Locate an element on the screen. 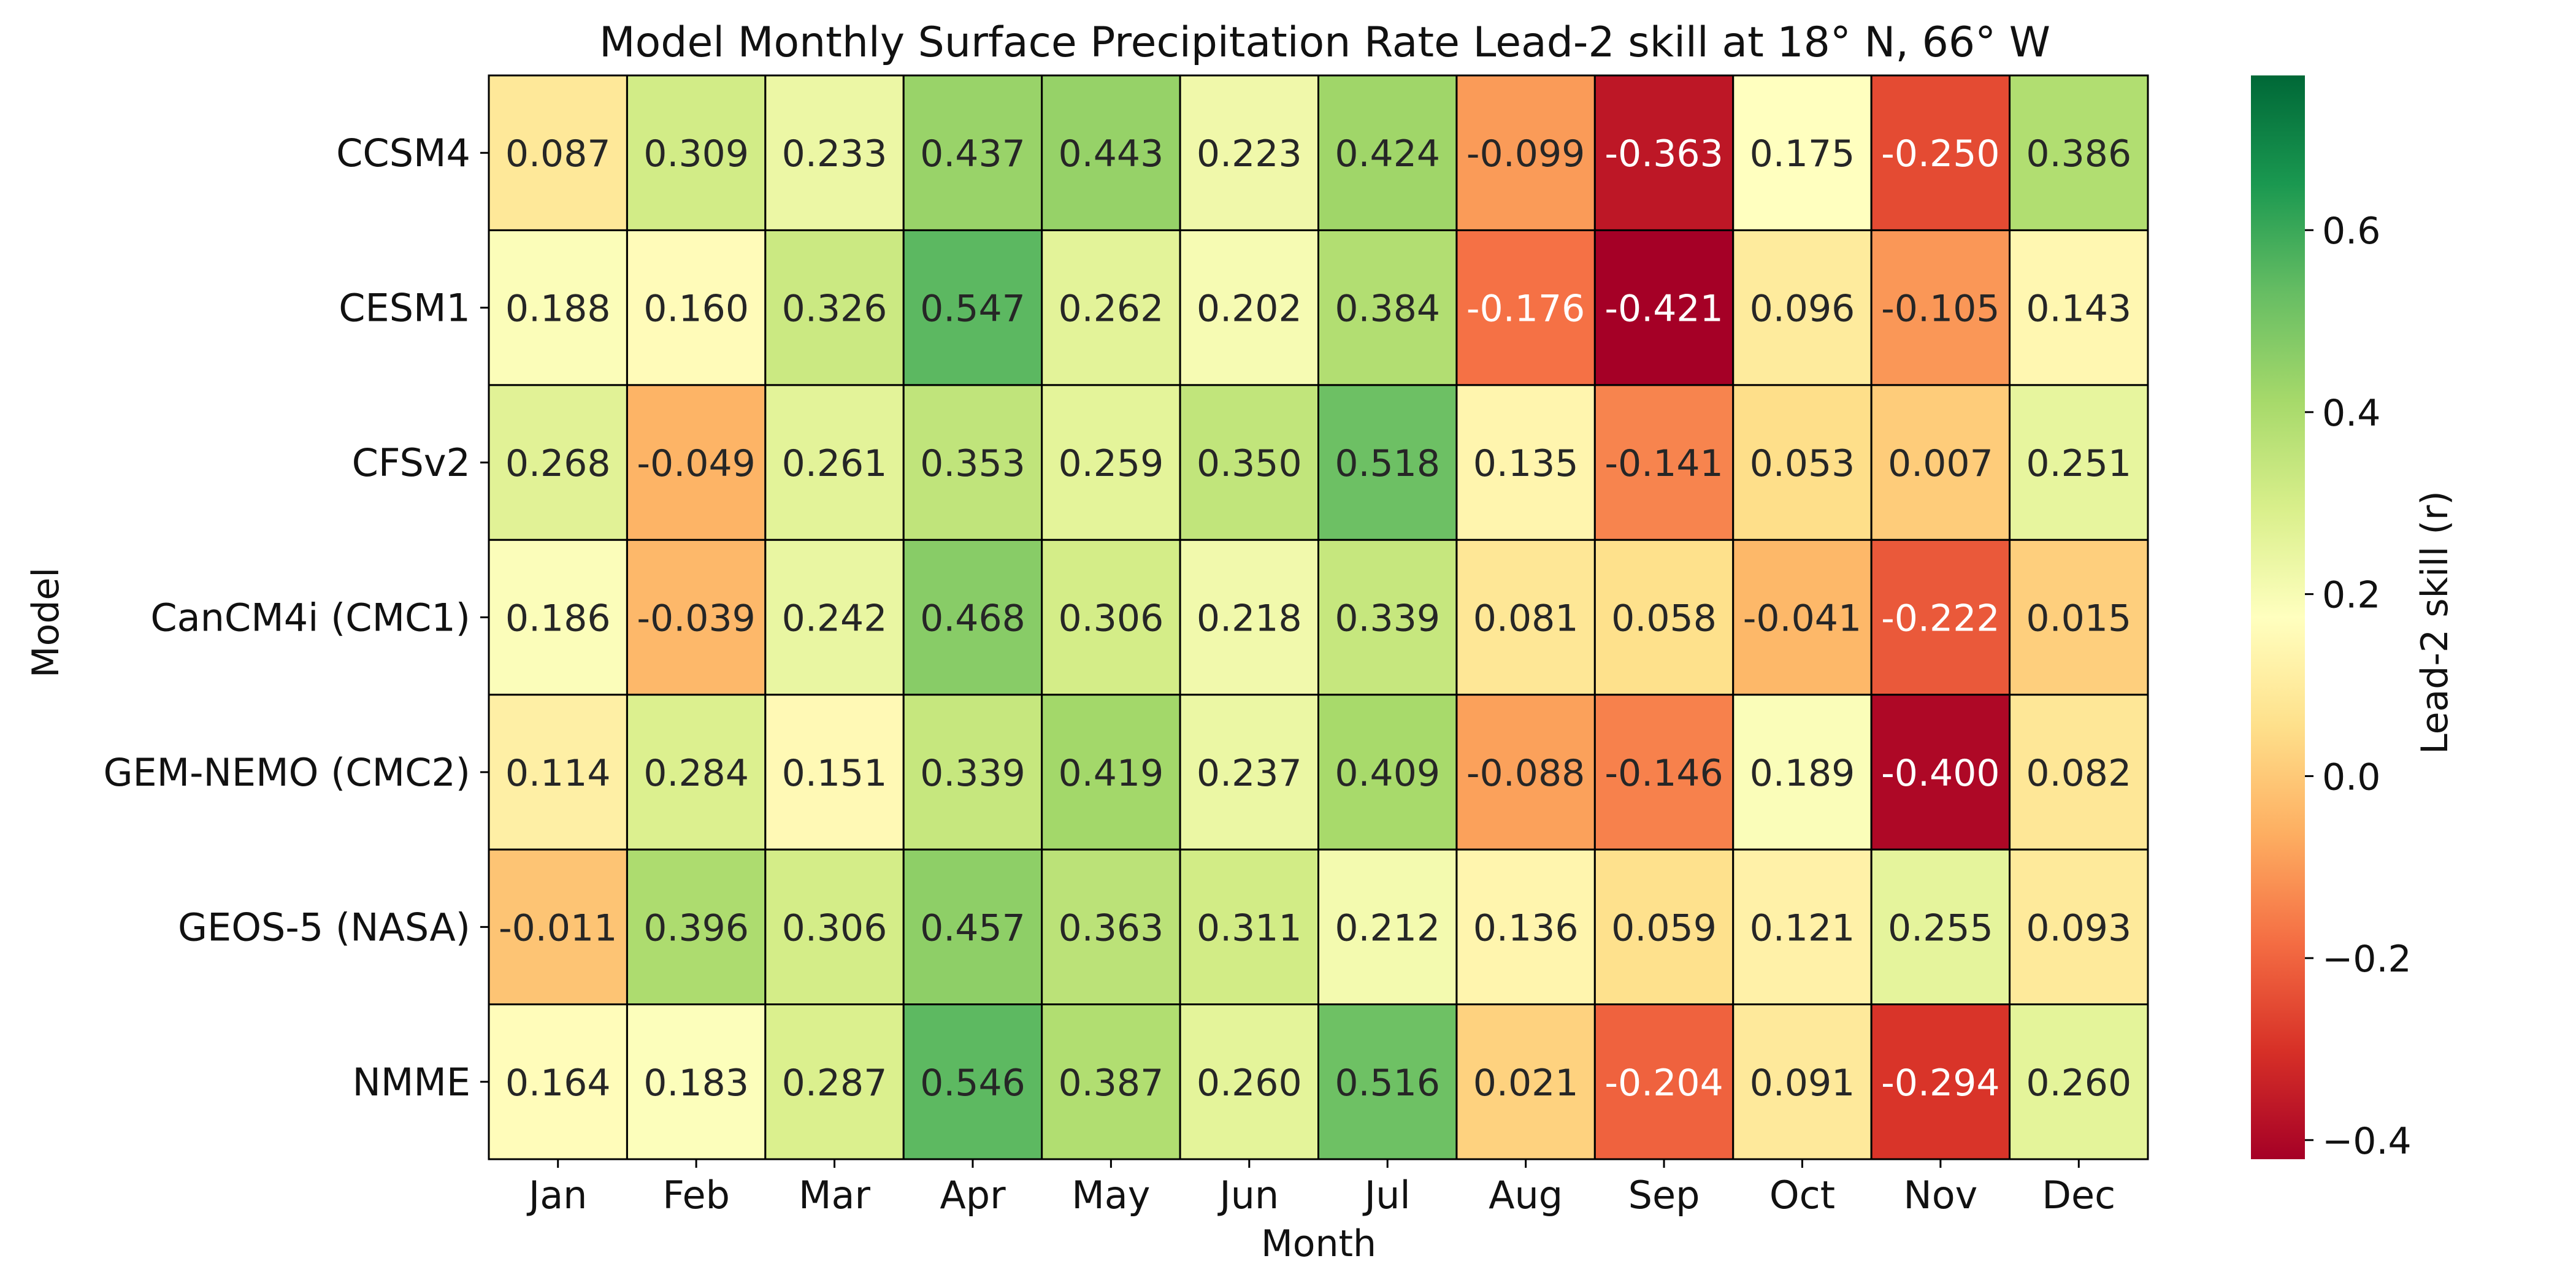 The width and height of the screenshot is (2576, 1288). colorbar-tick-label: −0.4 is located at coordinates (2367, 1141).